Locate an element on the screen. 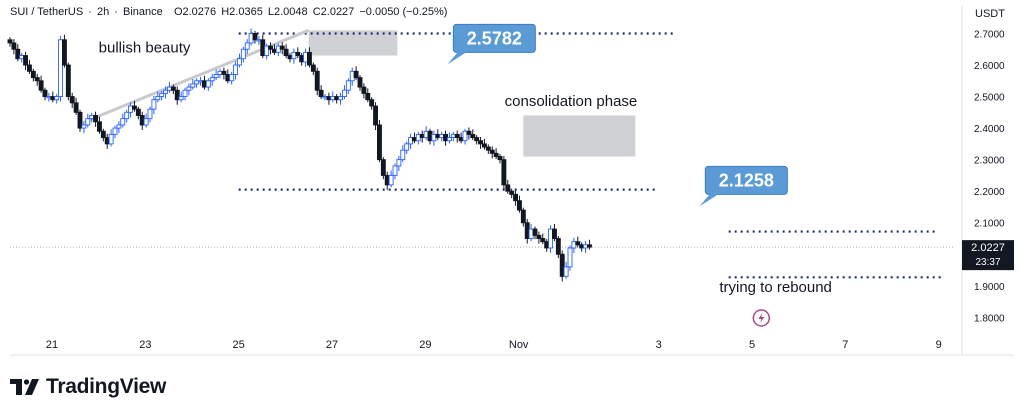  symbol-name: SUI / TetherUS is located at coordinates (47, 12).